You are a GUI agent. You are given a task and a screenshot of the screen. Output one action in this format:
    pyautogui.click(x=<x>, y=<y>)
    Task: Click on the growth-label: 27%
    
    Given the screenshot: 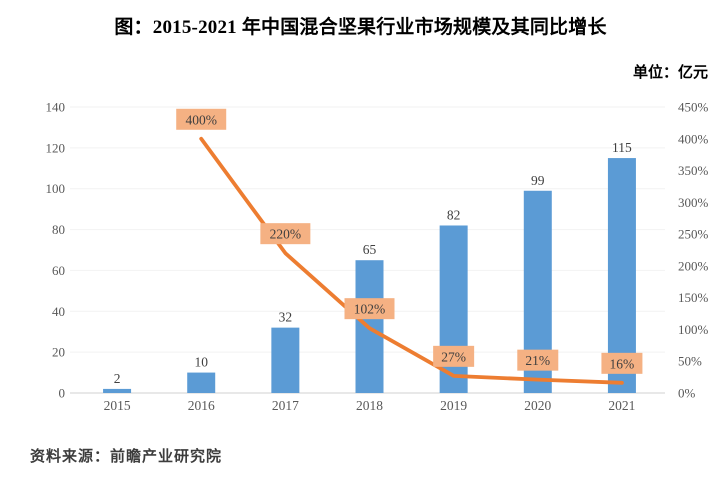 What is the action you would take?
    pyautogui.click(x=453, y=356)
    